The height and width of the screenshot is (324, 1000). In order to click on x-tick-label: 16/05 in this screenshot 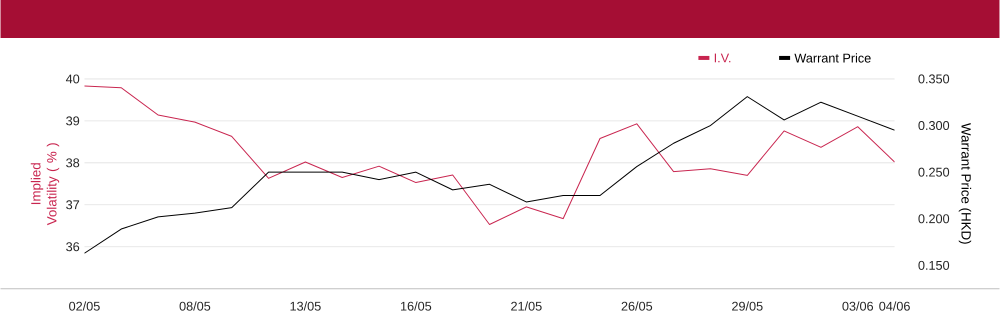, I will do `click(416, 306)`.